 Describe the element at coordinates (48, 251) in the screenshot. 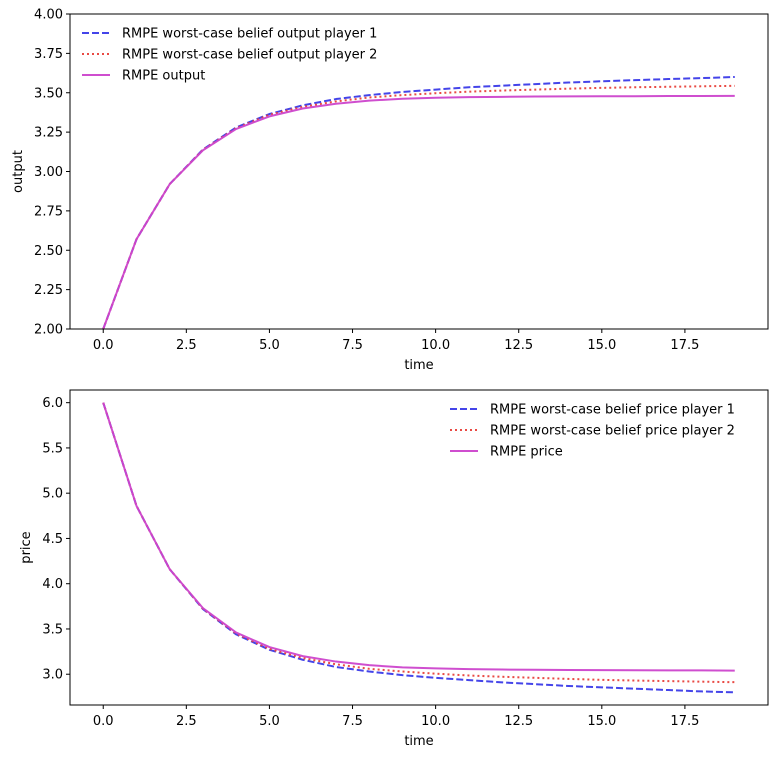

I see `y-tick-label: 2.50` at that location.